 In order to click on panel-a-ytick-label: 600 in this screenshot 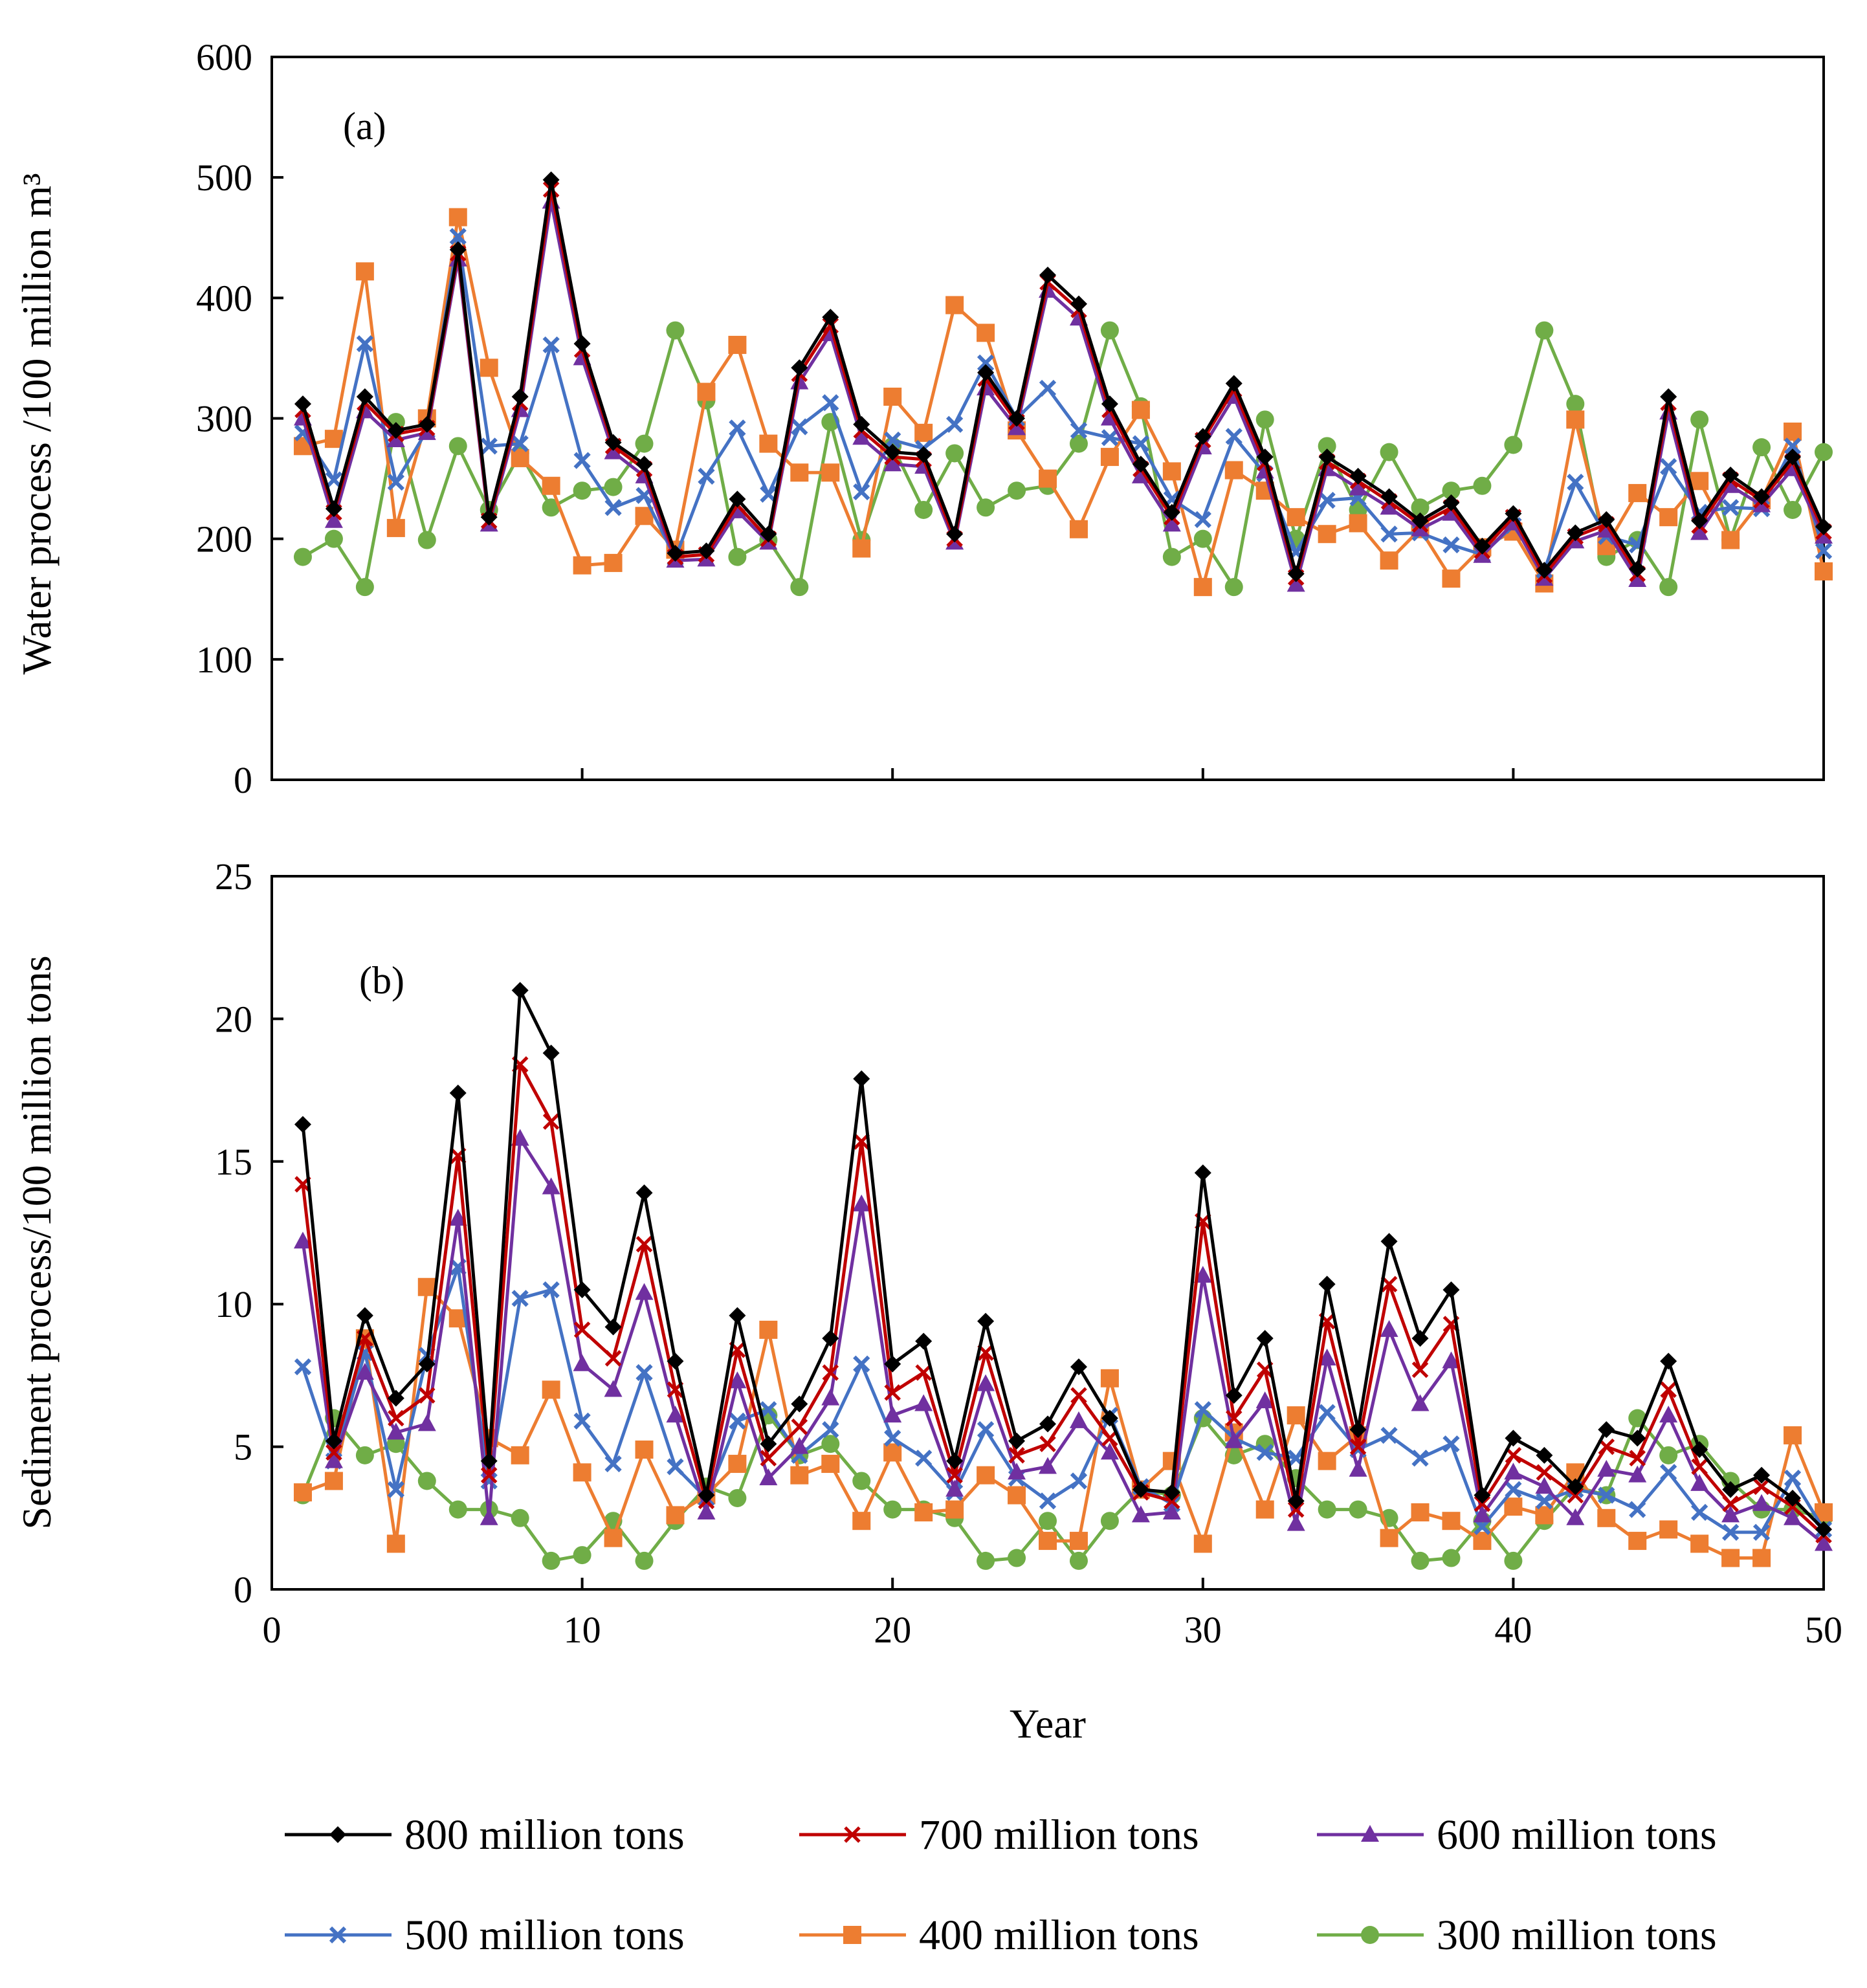, I will do `click(224, 57)`.